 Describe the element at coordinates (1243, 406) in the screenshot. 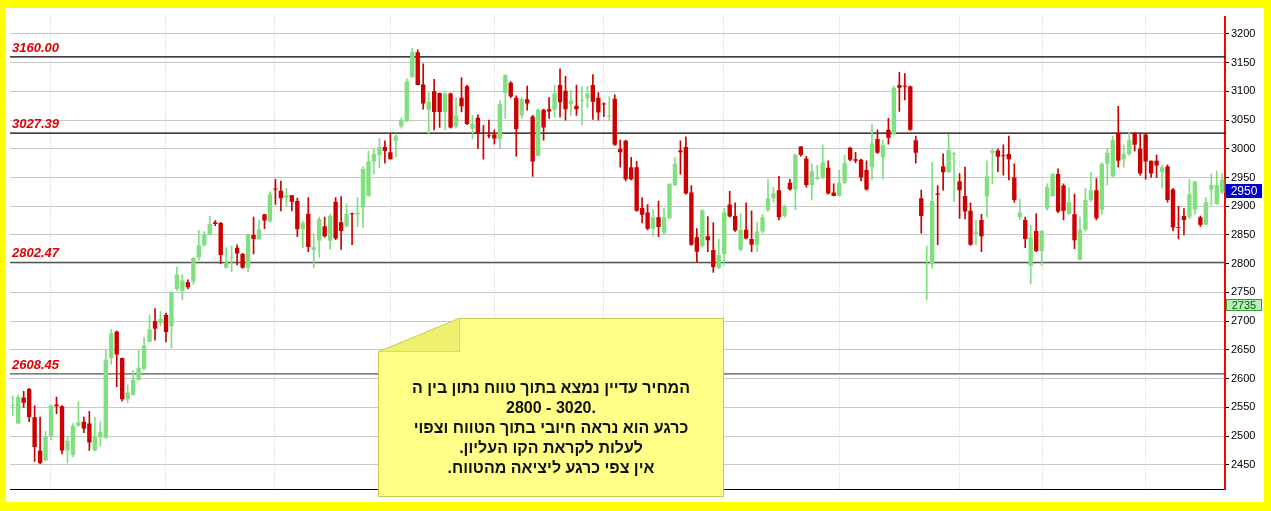

I see `y-tick-label: 2550` at that location.